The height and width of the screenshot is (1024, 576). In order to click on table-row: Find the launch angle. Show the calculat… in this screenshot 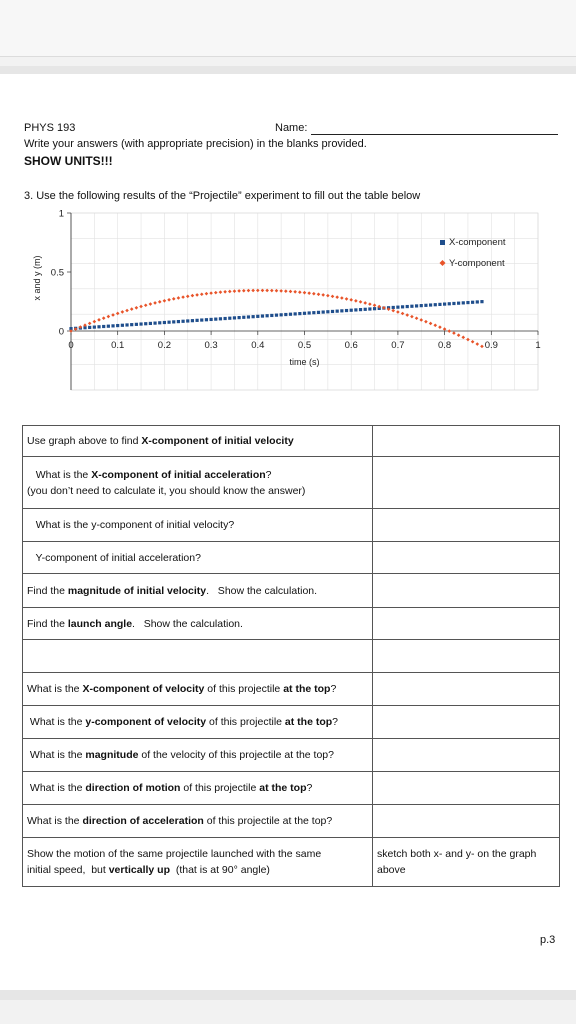, I will do `click(291, 623)`.